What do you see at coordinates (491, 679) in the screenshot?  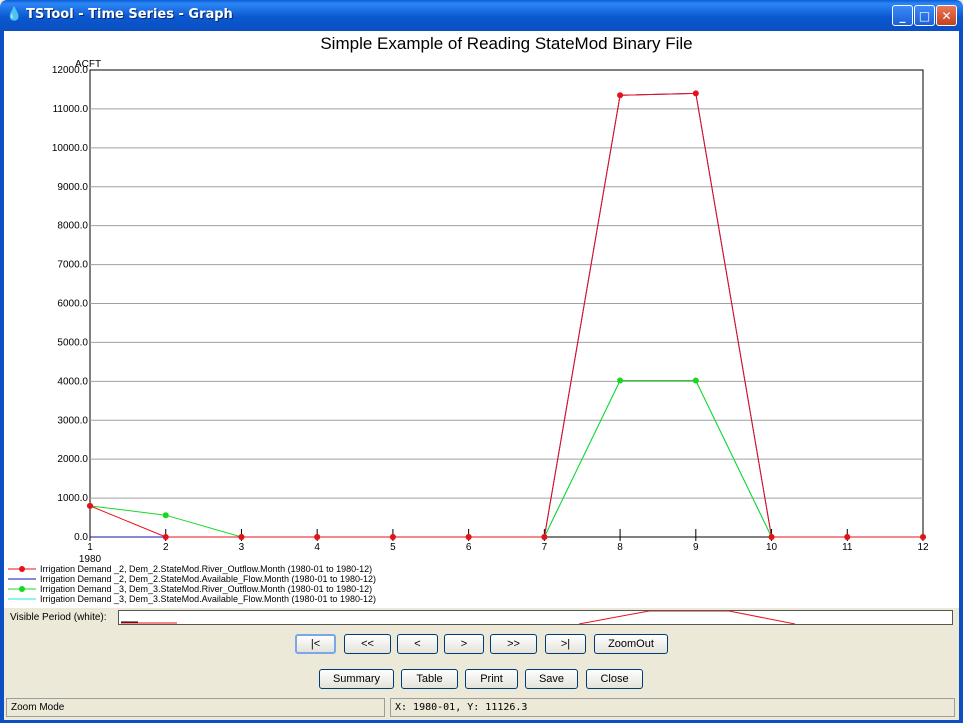 I see `print-button: Print` at bounding box center [491, 679].